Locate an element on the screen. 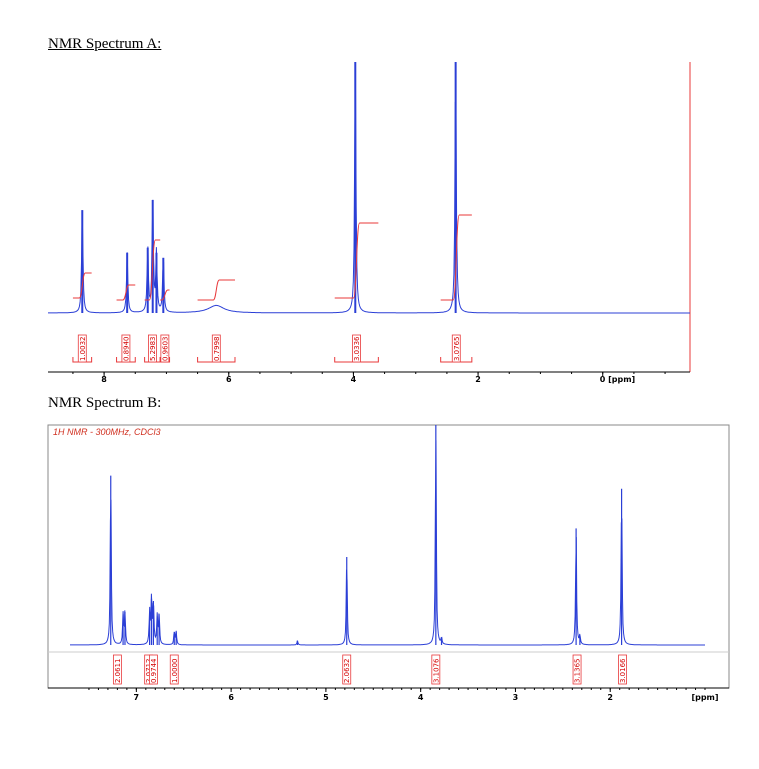 This screenshot has width=759, height=769. integral-value-label: 3.1076 is located at coordinates (436, 670).